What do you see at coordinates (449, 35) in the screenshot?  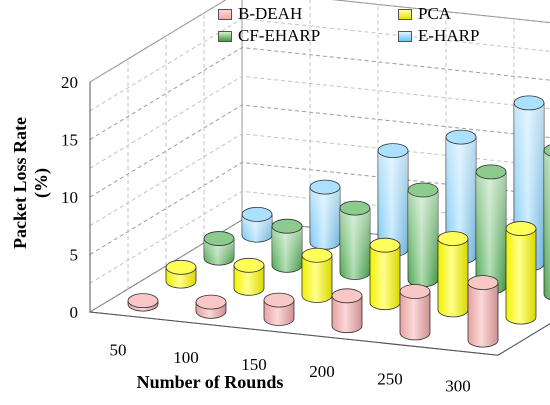 I see `legend-label-e-harp: E-HARP` at bounding box center [449, 35].